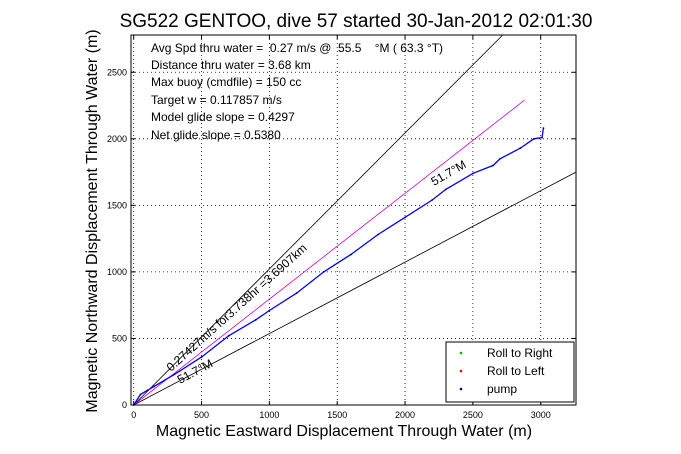  I want to click on legend-marker-roll-left, so click(461, 371).